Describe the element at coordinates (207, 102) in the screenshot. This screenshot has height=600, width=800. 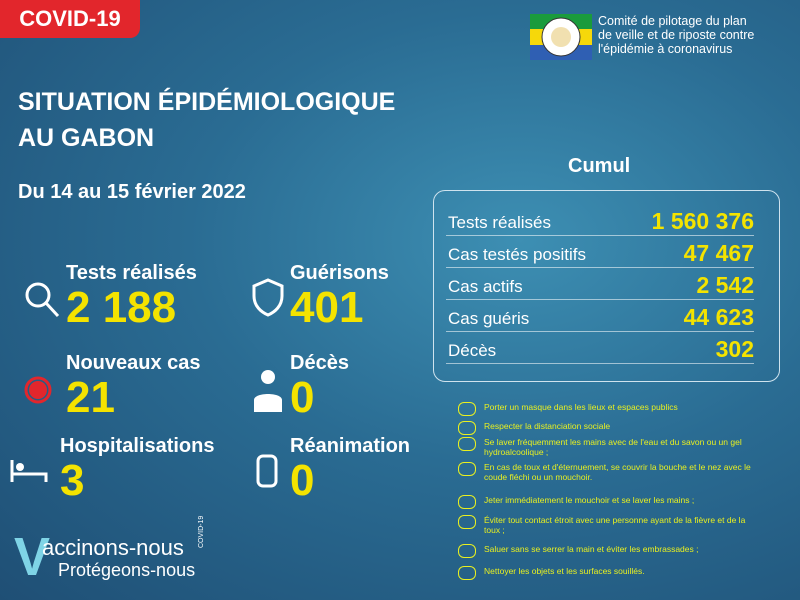
I see `title-line: SITUATION ÉPIDÉMIOLOGIQUE` at that location.